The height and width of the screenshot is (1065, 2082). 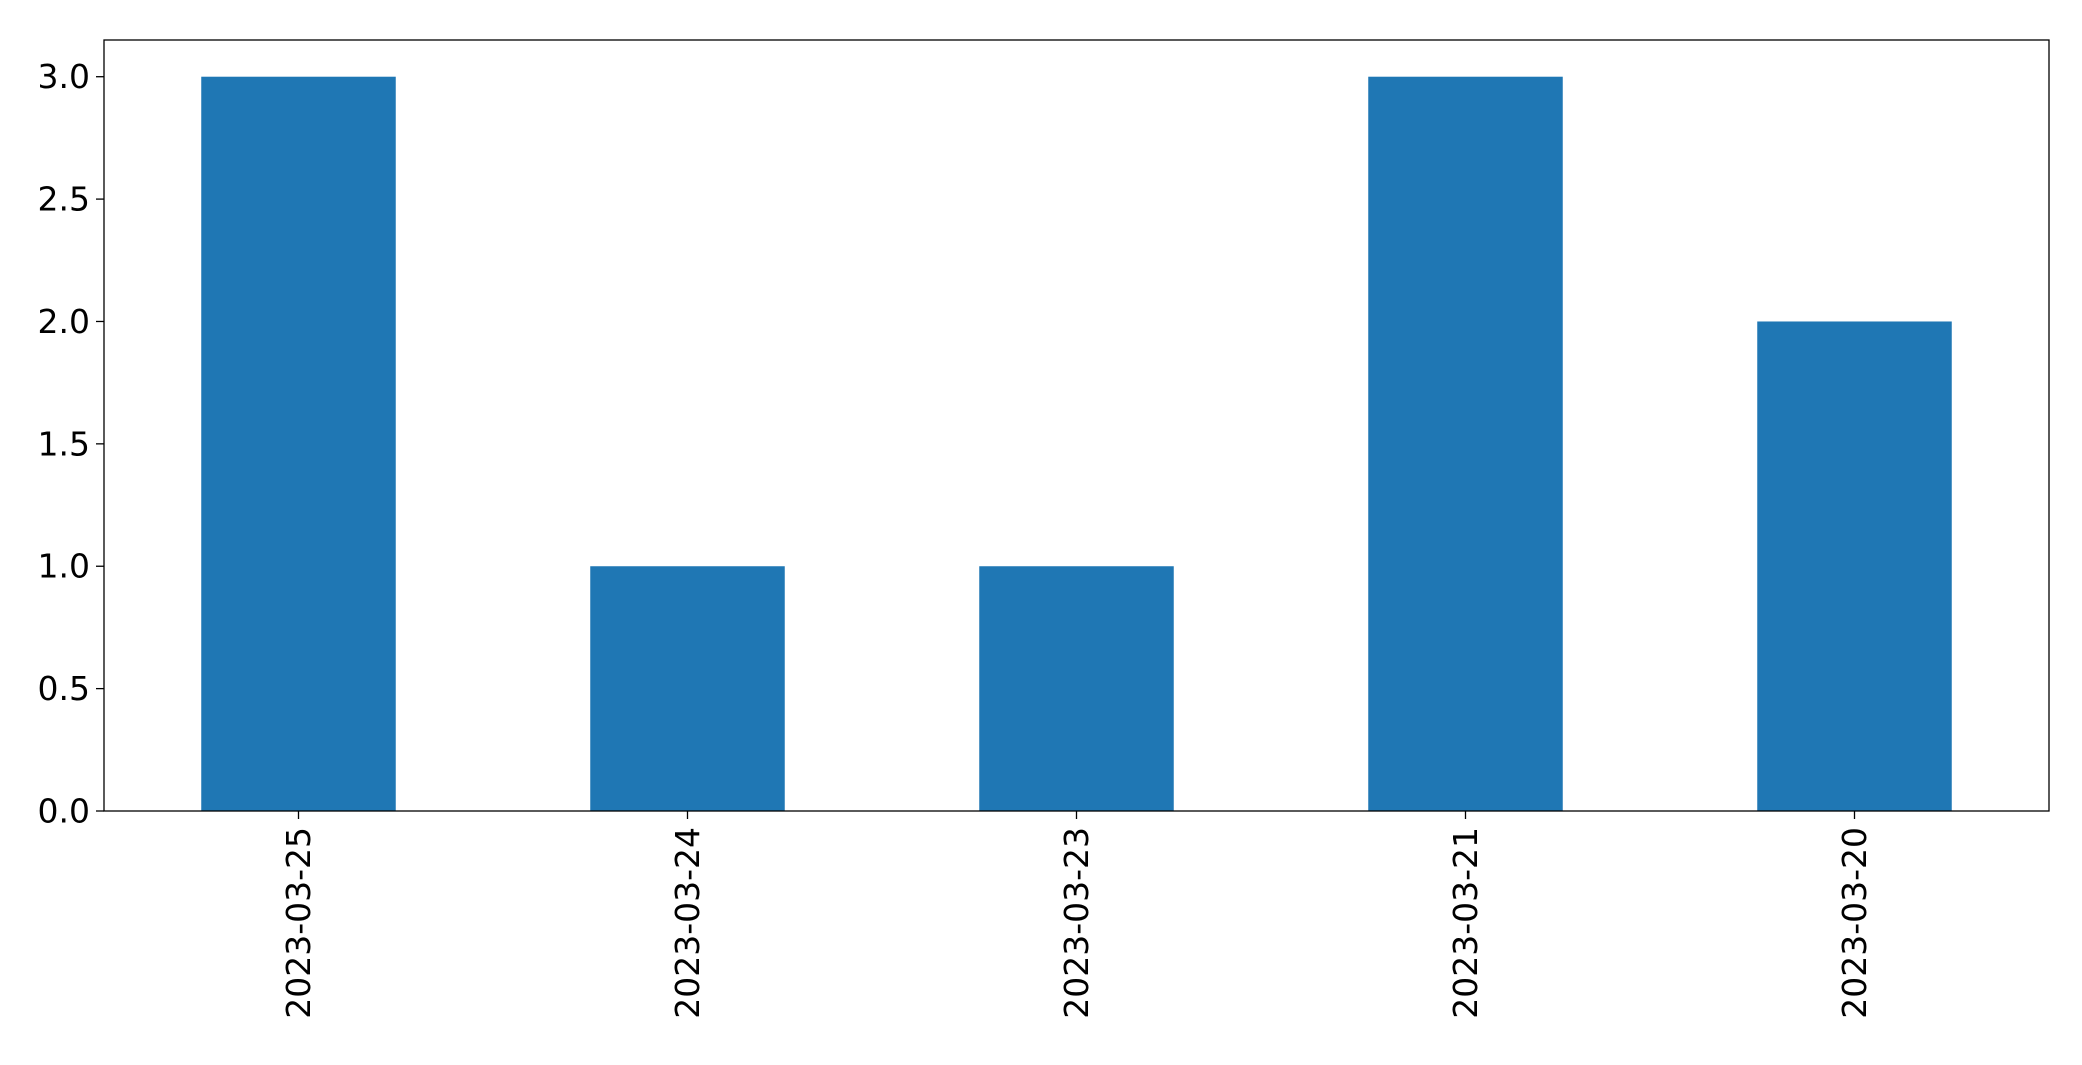 I want to click on y-tick-label: 0.0, so click(x=64, y=811).